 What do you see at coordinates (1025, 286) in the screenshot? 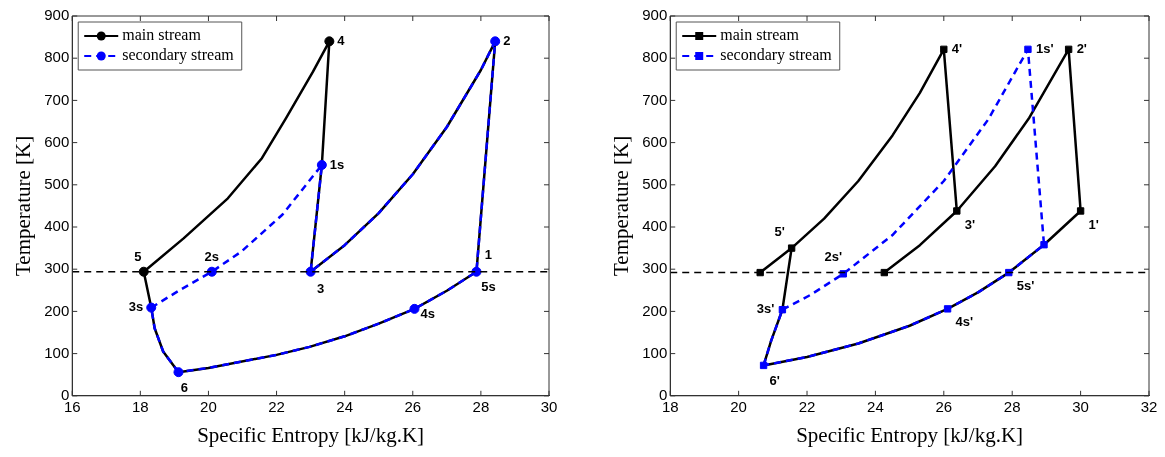
I see `annotation: 5s'` at bounding box center [1025, 286].